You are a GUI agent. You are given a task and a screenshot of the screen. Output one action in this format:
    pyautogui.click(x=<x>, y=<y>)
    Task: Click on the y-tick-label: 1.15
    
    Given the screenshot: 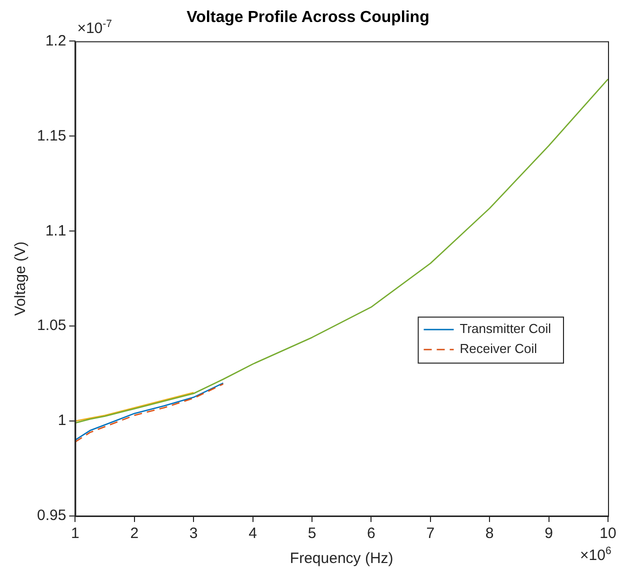 What is the action you would take?
    pyautogui.click(x=51, y=135)
    